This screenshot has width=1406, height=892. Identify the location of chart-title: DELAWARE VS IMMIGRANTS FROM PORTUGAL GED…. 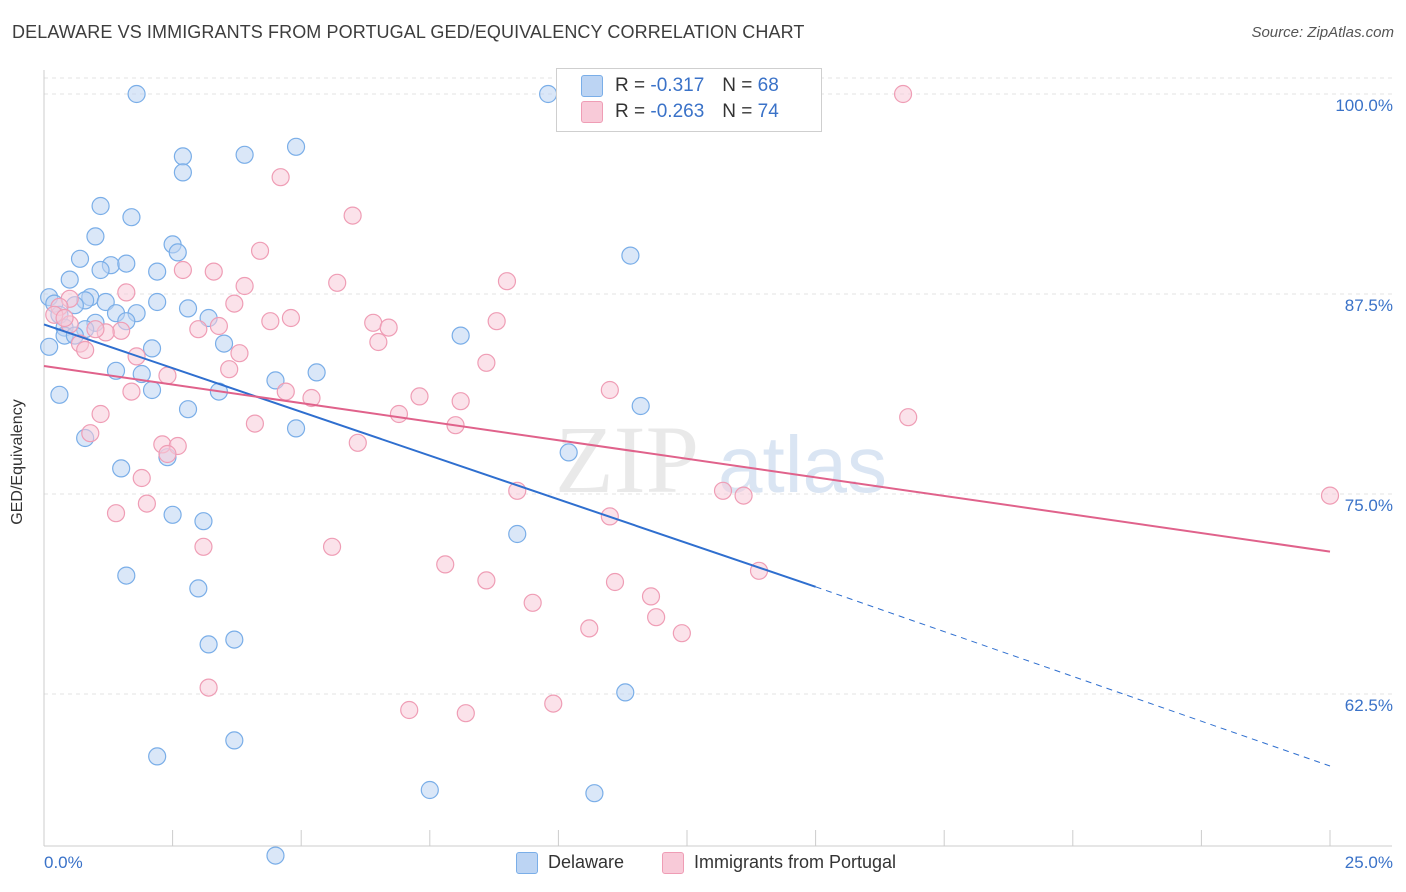
(408, 32).